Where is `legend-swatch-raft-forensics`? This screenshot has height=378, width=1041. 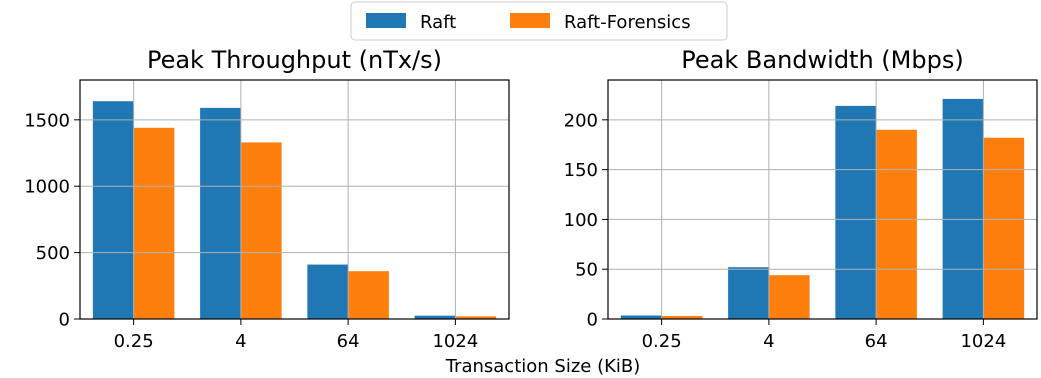
legend-swatch-raft-forensics is located at coordinates (530, 20).